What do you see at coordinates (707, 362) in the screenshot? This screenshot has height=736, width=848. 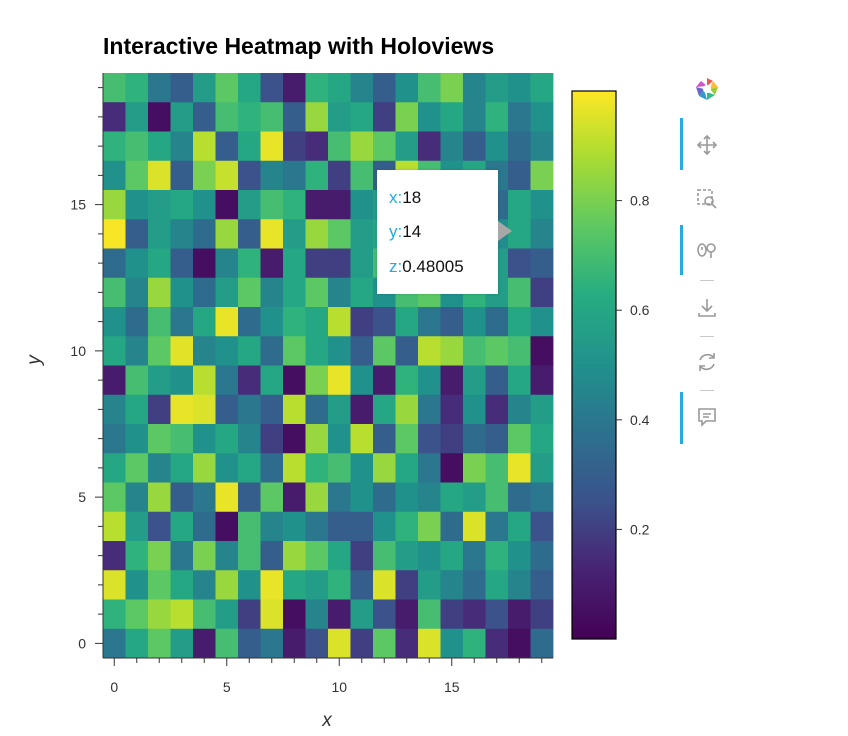 I see `reset-icon` at bounding box center [707, 362].